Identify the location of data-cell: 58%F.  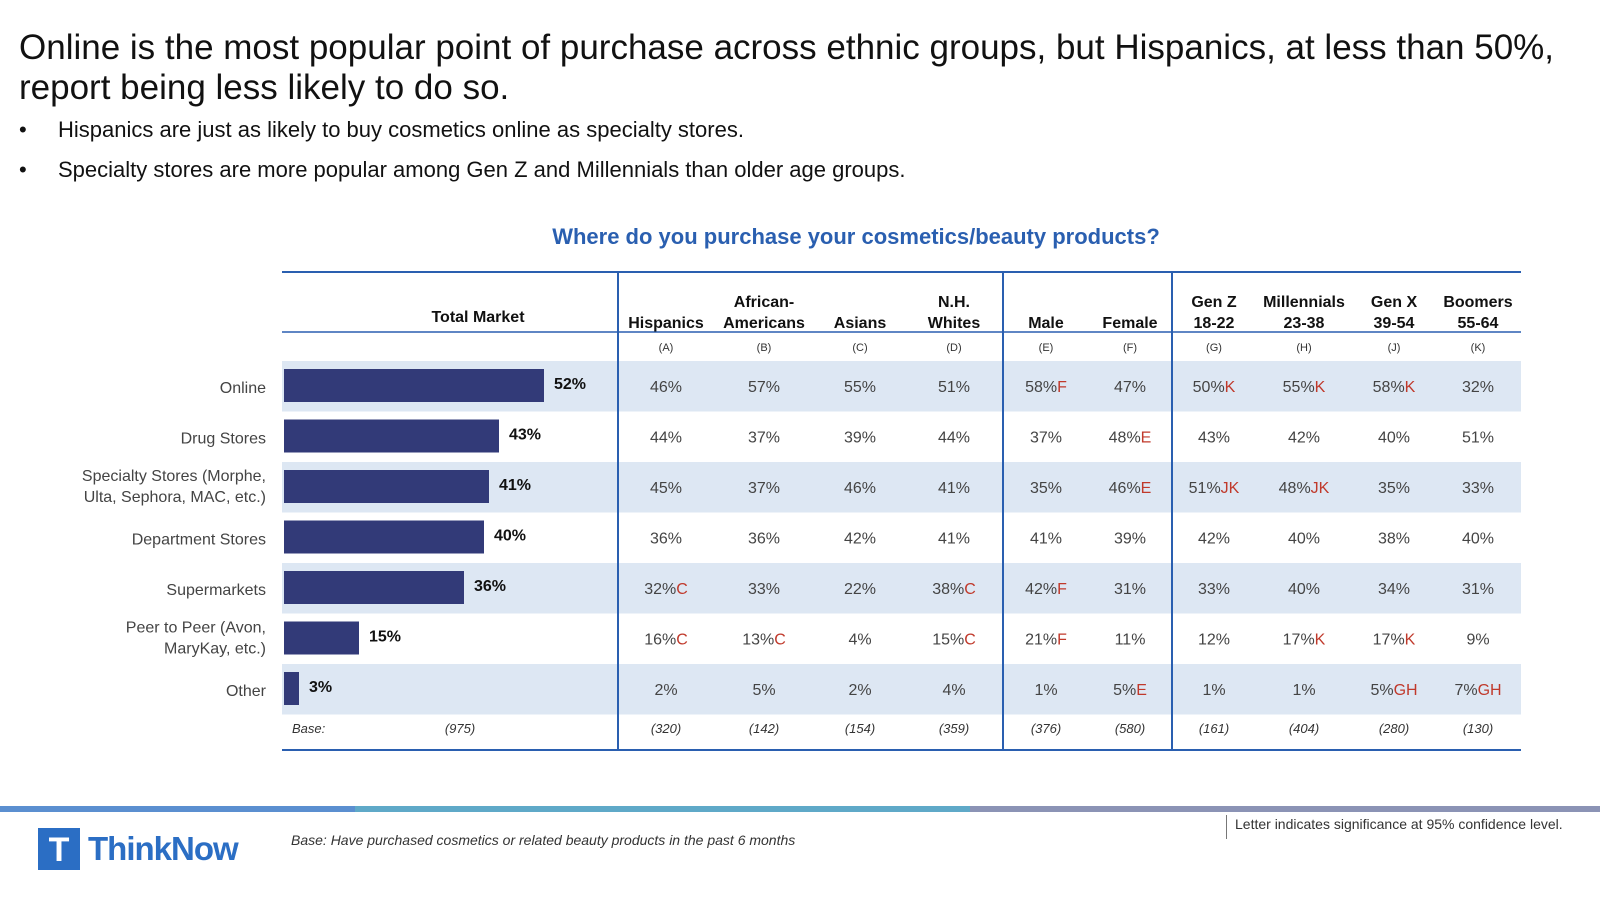
(1046, 387).